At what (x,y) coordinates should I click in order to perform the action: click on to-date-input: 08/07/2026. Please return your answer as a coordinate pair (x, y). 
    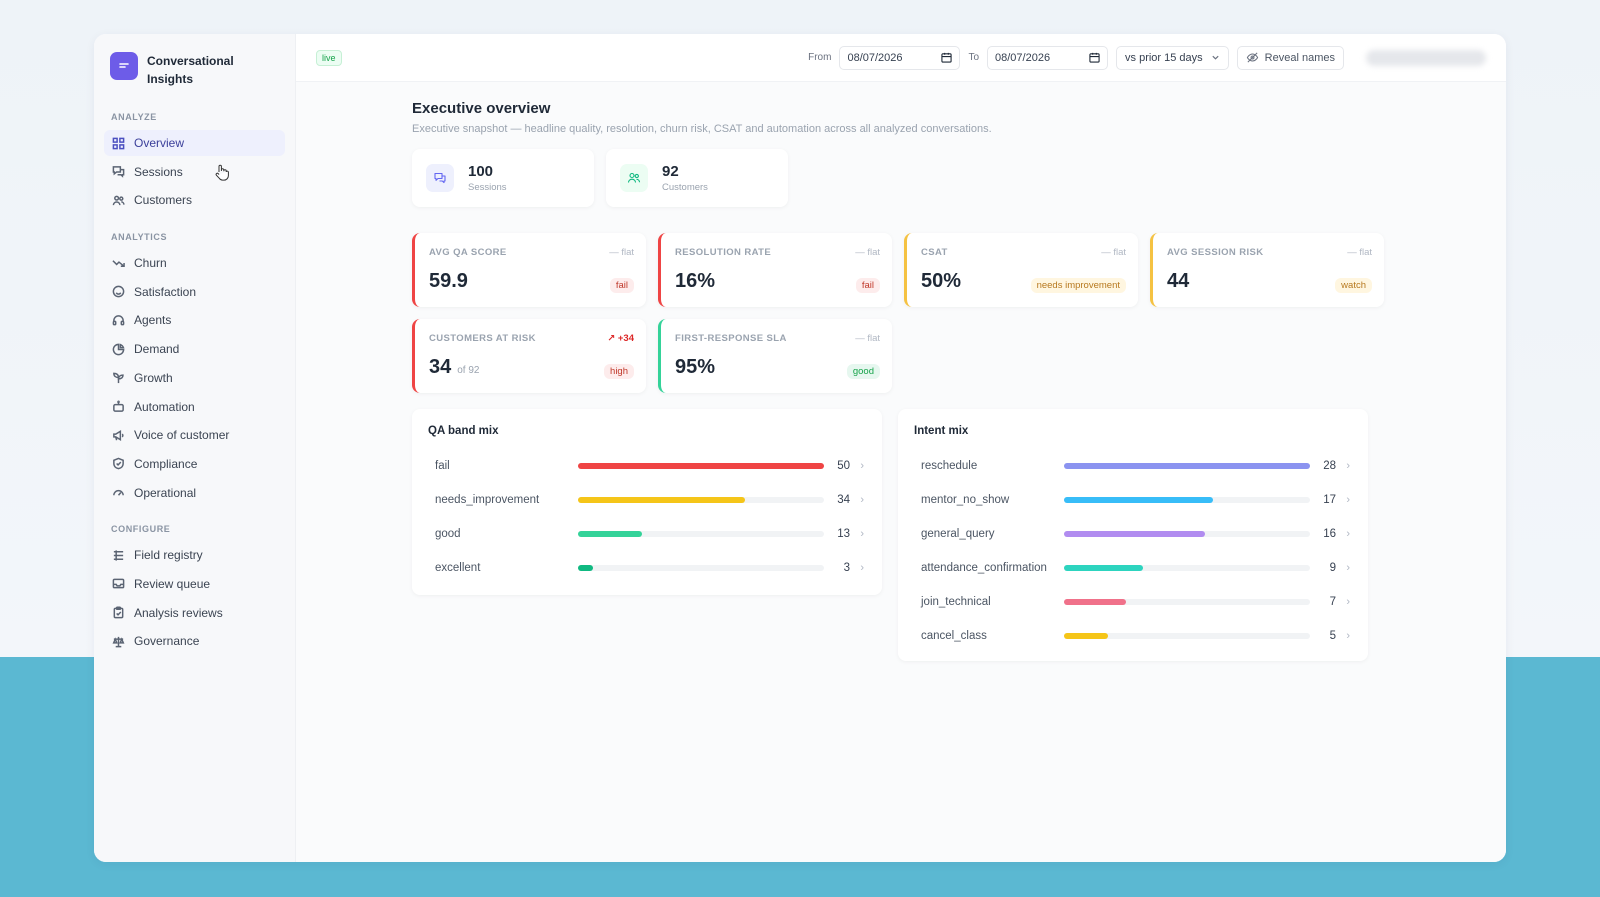
    Looking at the image, I should click on (1048, 57).